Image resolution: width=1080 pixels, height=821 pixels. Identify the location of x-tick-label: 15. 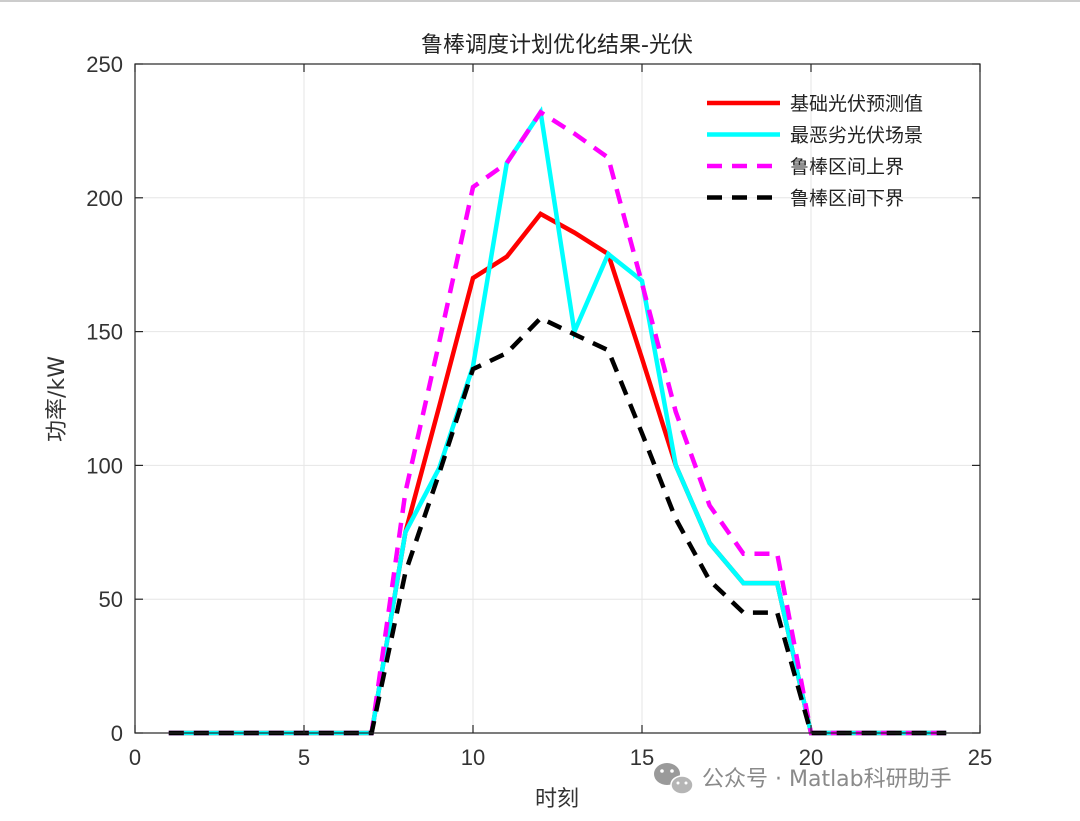
(642, 757).